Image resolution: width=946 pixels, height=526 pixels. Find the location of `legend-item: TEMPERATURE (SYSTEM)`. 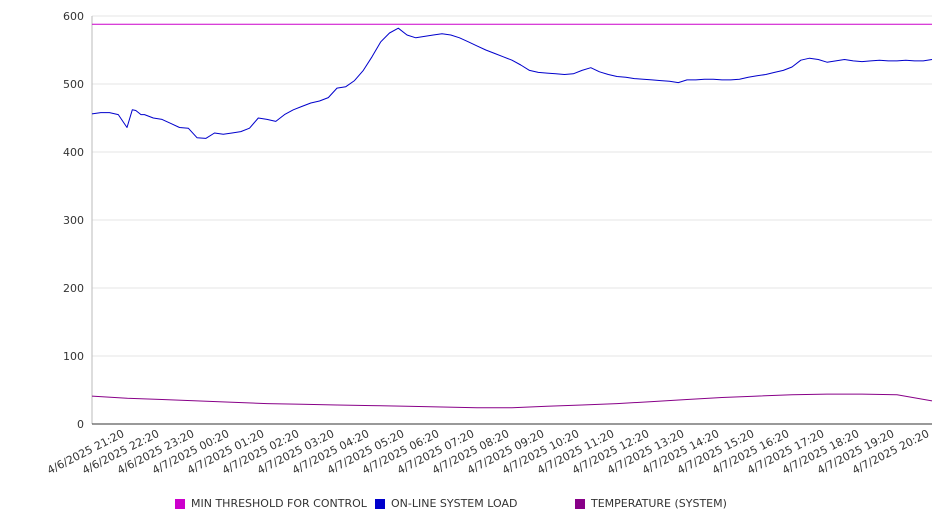

legend-item: TEMPERATURE (SYSTEM) is located at coordinates (651, 503).